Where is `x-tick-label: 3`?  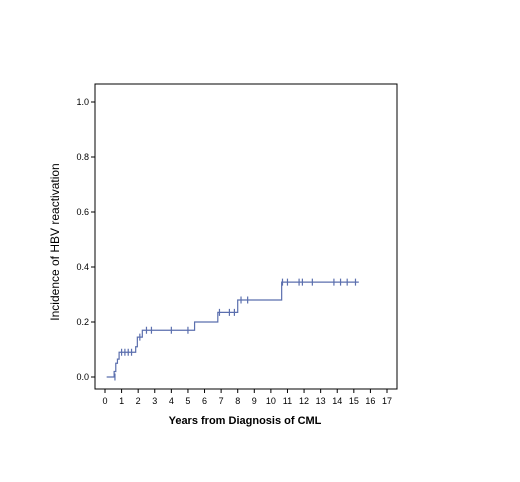
x-tick-label: 3 is located at coordinates (154, 401).